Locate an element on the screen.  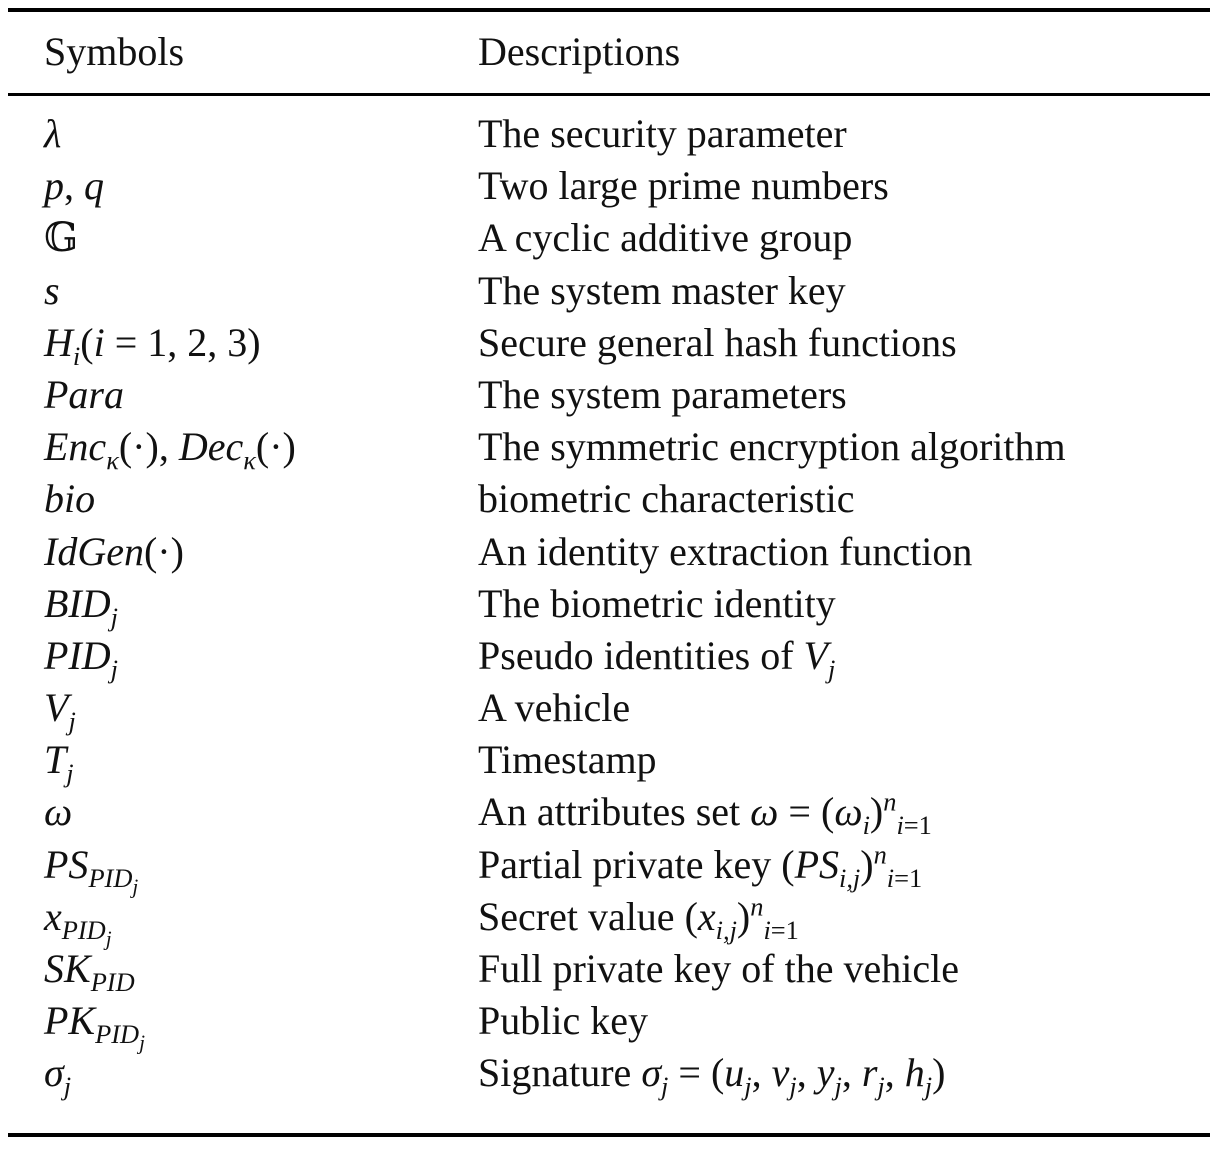
table-row: PKPIDj Public key is located at coordinates (610, 1025).